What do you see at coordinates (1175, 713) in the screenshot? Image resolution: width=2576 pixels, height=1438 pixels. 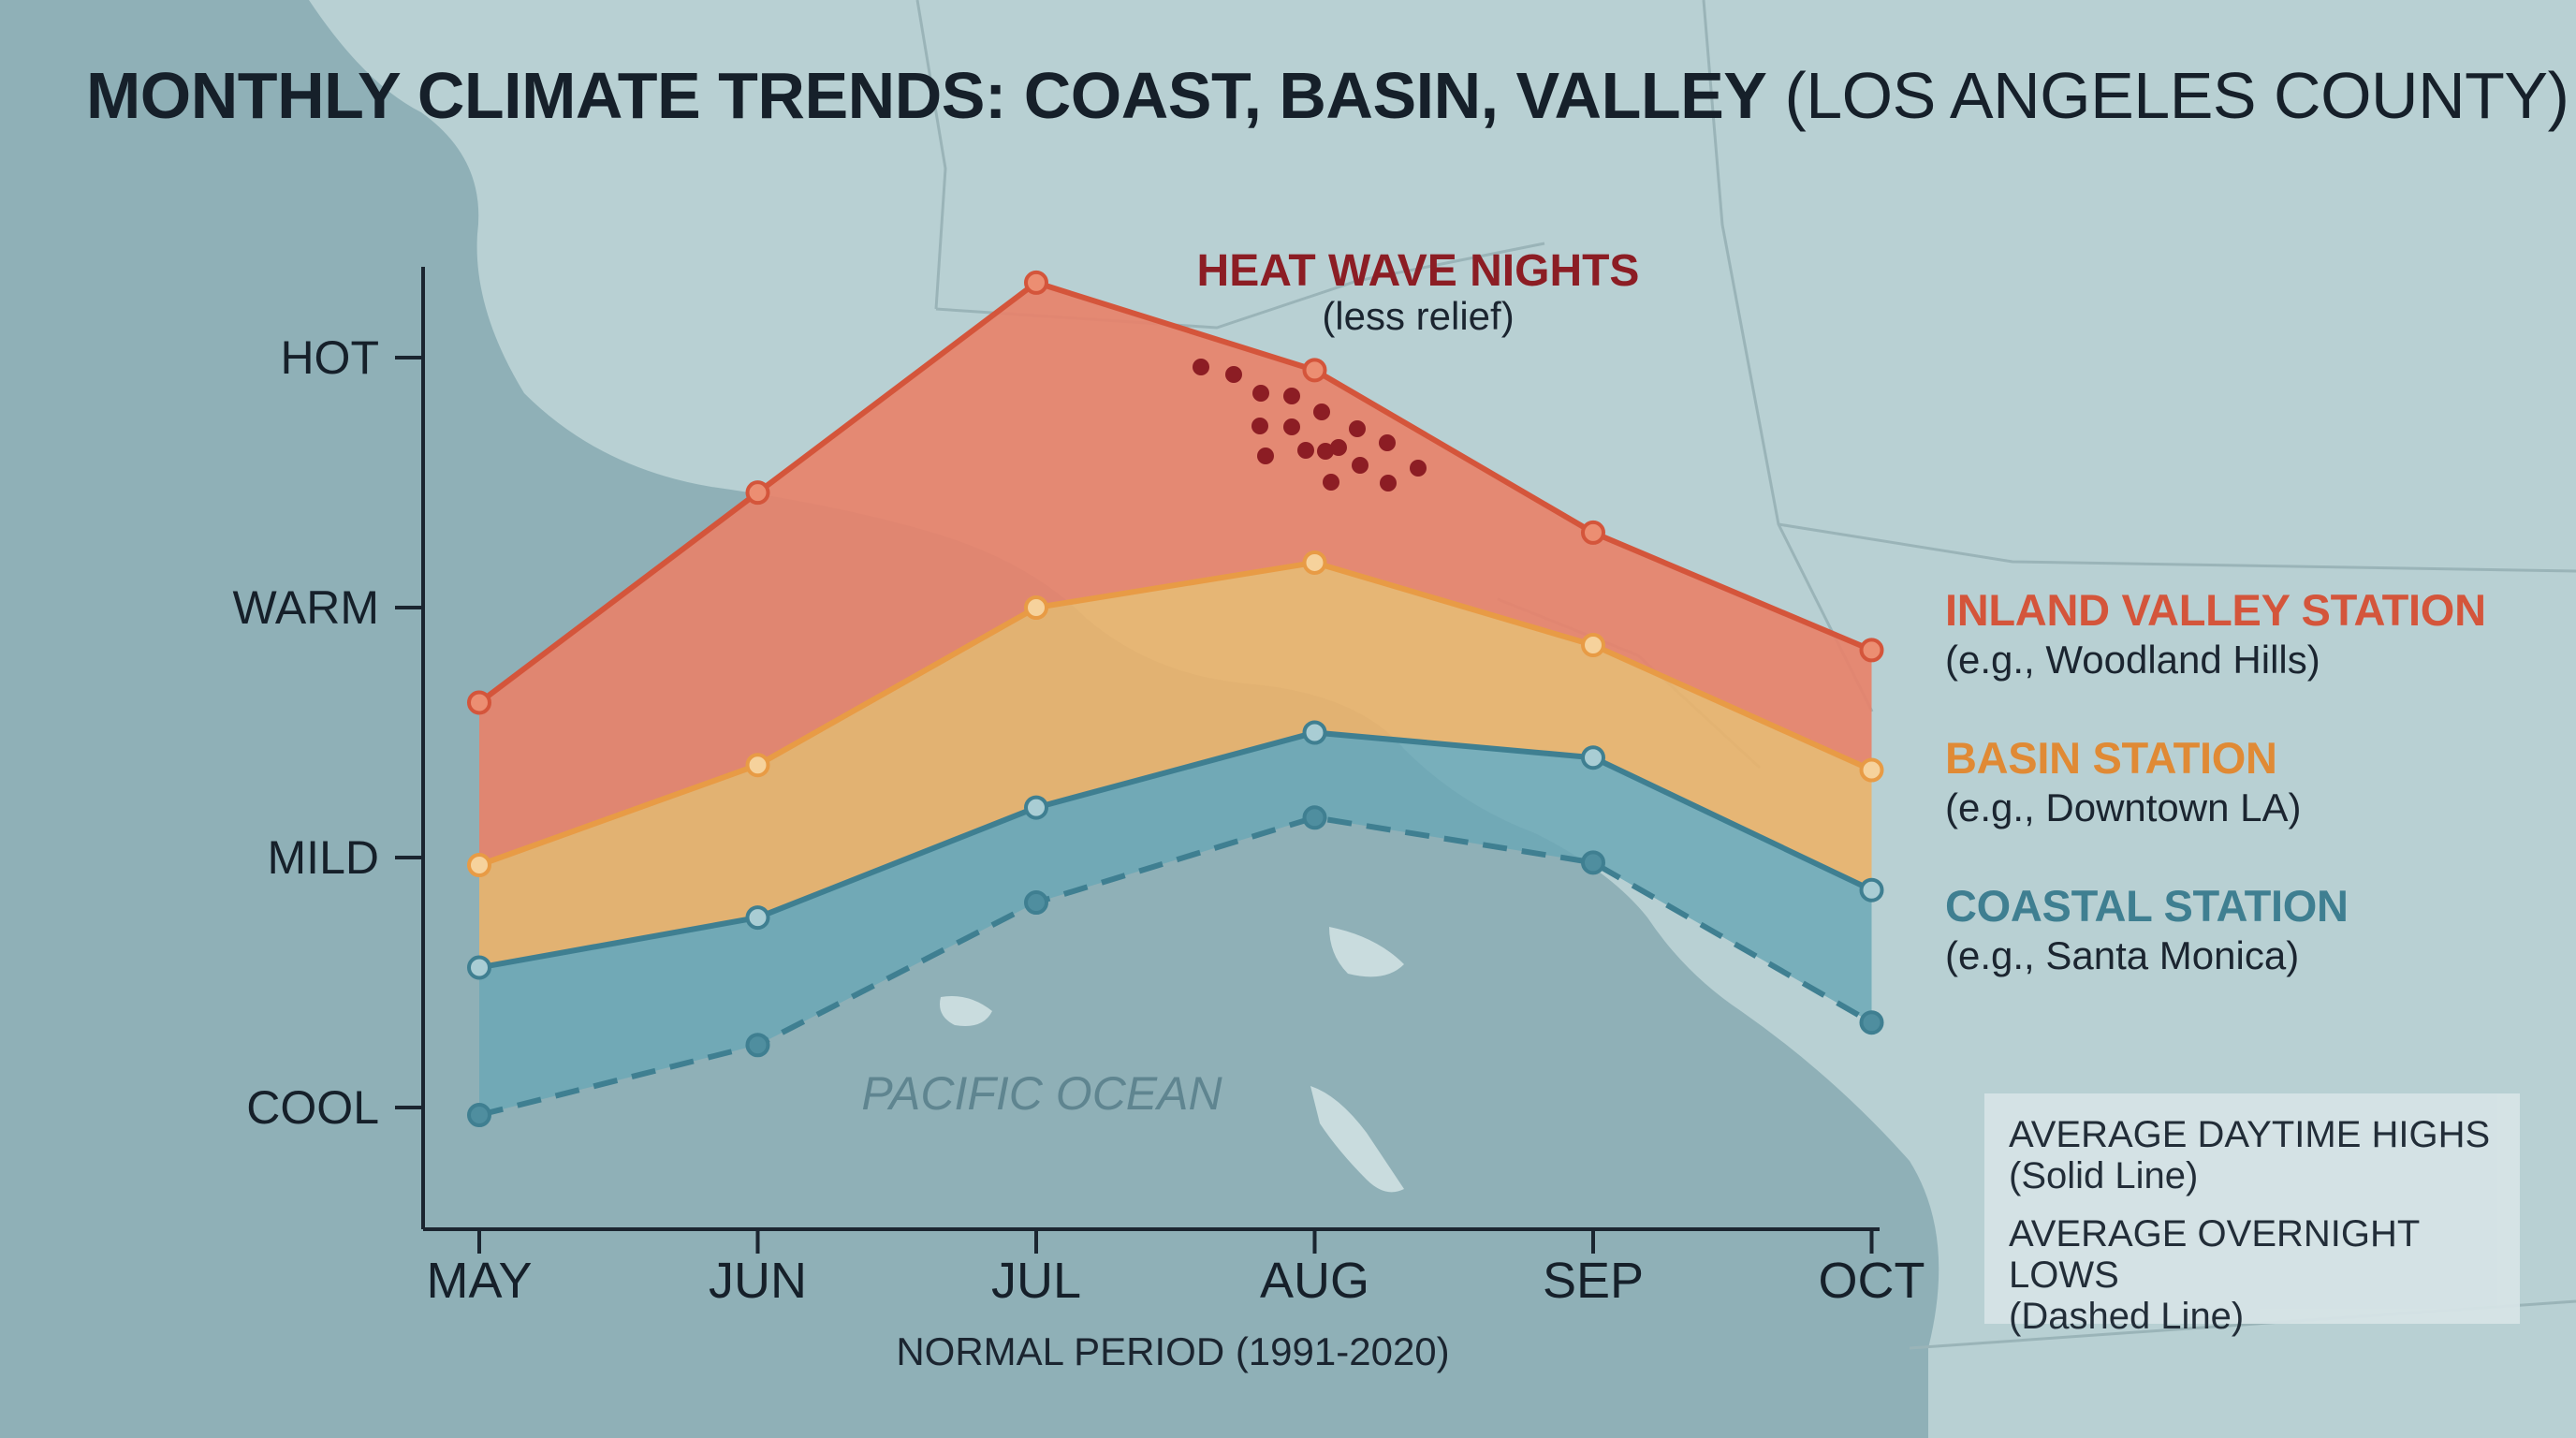 I see `basin-line` at bounding box center [1175, 713].